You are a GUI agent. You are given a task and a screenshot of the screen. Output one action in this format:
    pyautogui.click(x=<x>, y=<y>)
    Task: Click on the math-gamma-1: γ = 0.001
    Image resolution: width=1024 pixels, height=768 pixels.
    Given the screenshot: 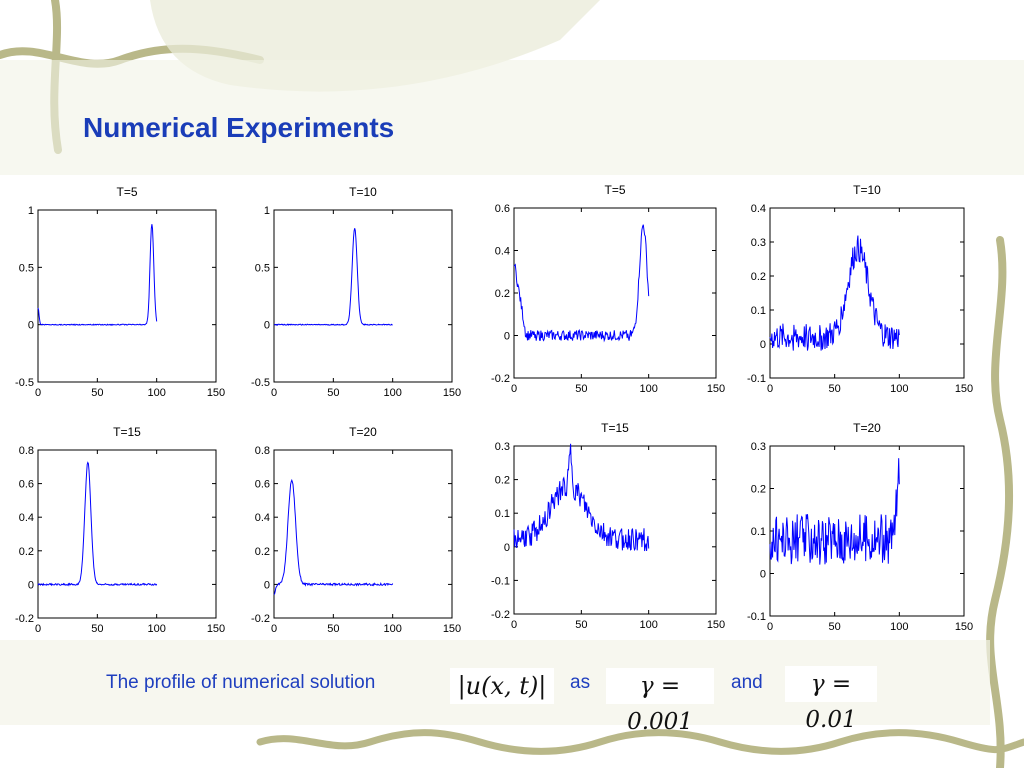 What is the action you would take?
    pyautogui.click(x=660, y=701)
    